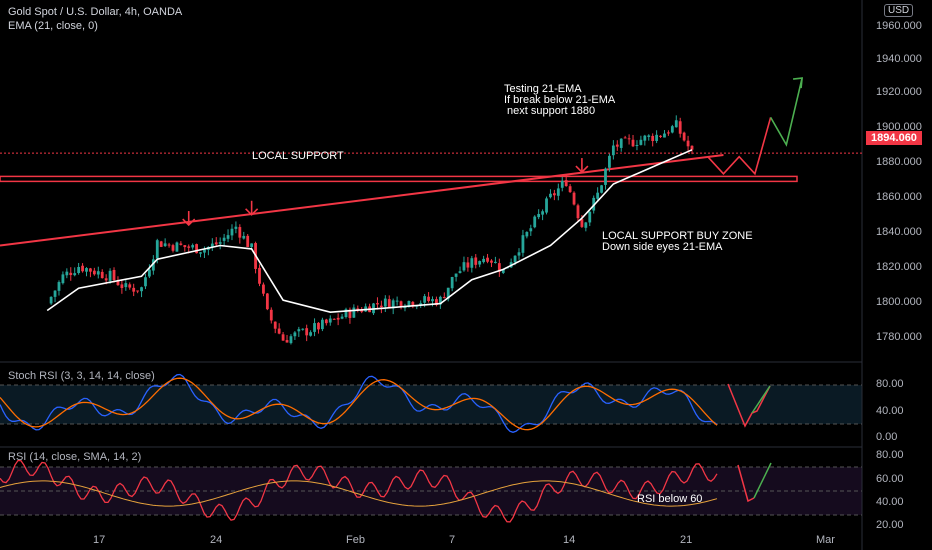 The height and width of the screenshot is (550, 932). I want to click on projection-down, so click(739, 146).